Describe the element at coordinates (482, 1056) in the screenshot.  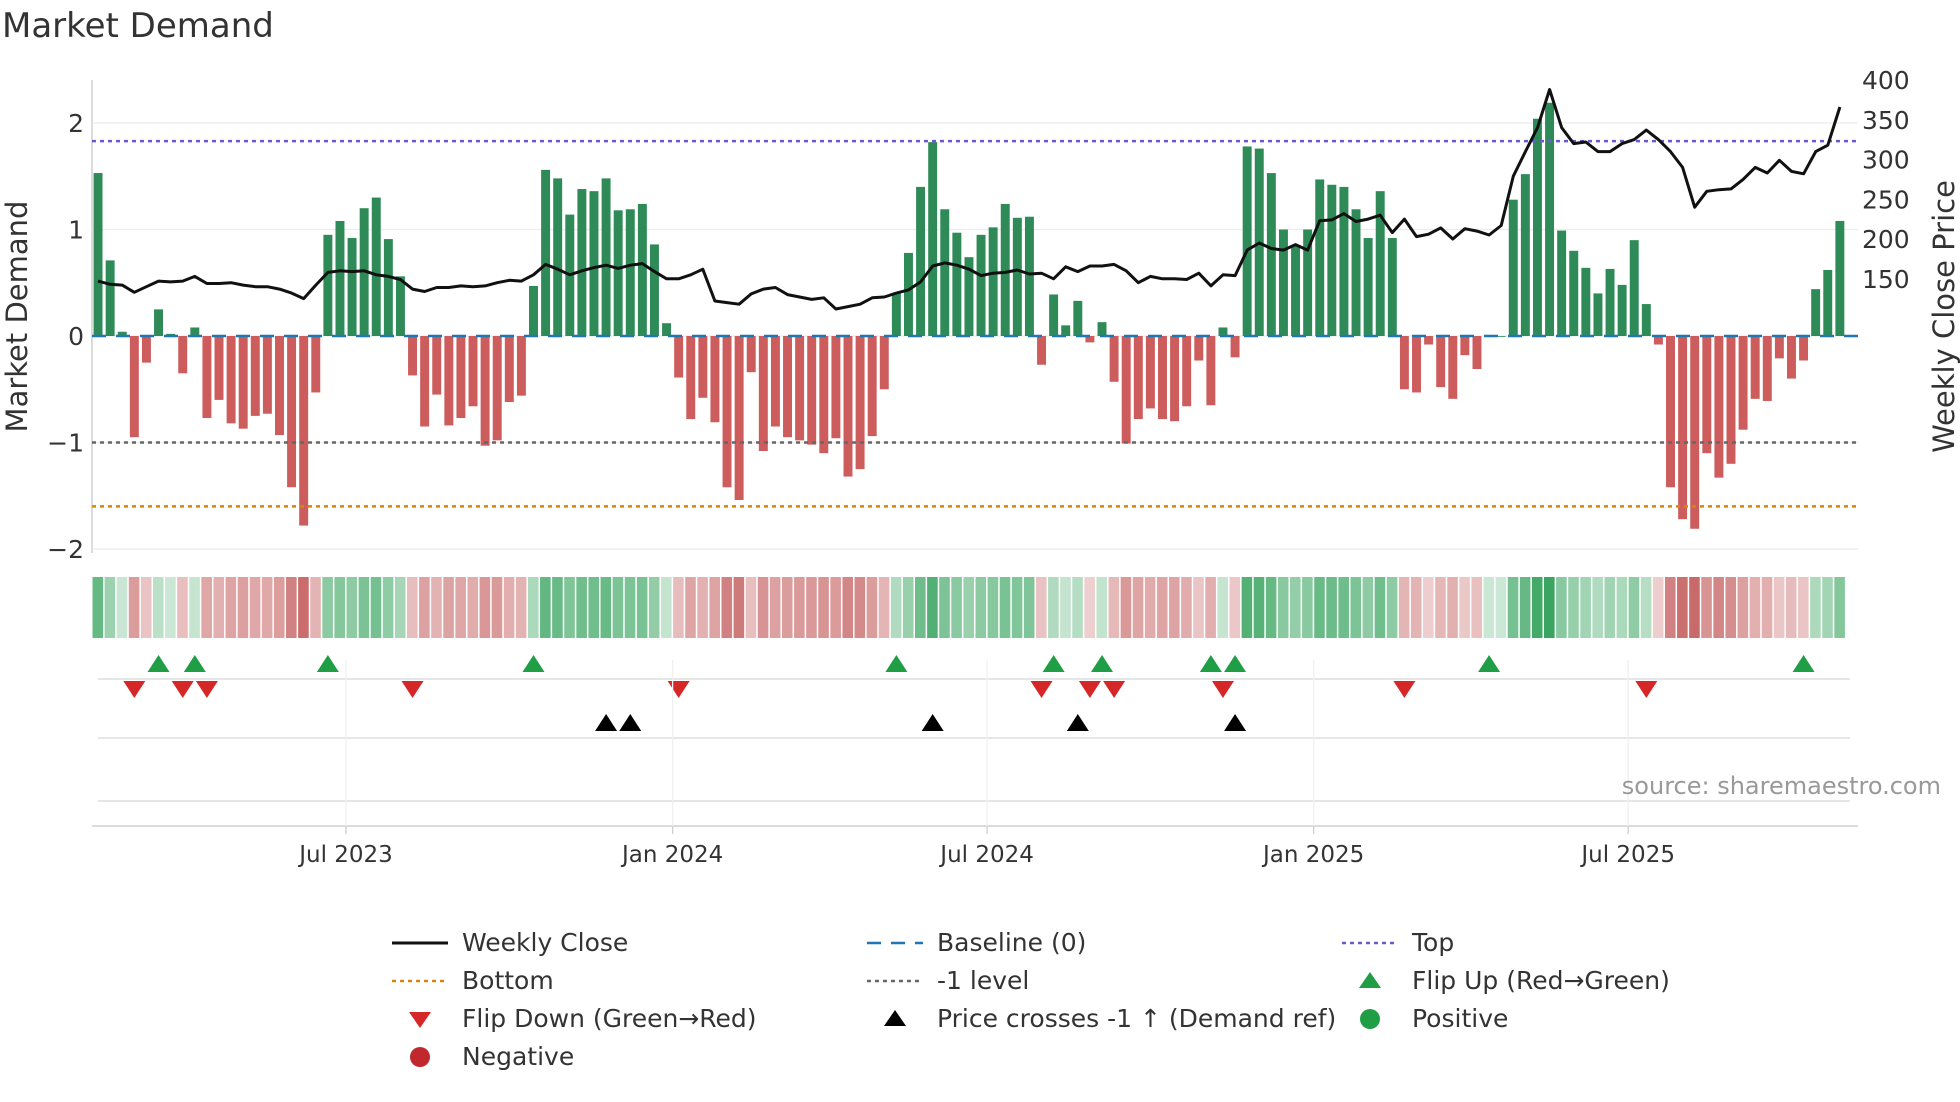
I see `legend-item-negative: Negative` at that location.